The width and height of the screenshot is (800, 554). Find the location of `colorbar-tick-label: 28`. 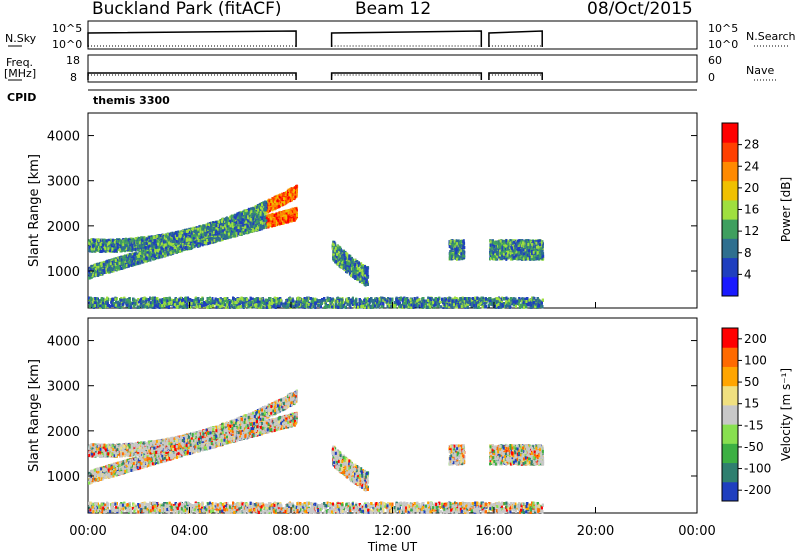

colorbar-tick-label: 28 is located at coordinates (751, 145).